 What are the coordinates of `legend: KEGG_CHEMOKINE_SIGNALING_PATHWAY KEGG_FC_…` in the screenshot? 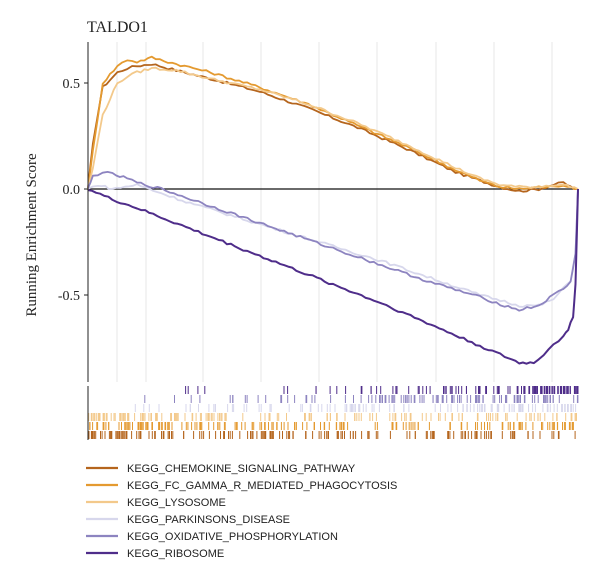 It's located at (241, 511).